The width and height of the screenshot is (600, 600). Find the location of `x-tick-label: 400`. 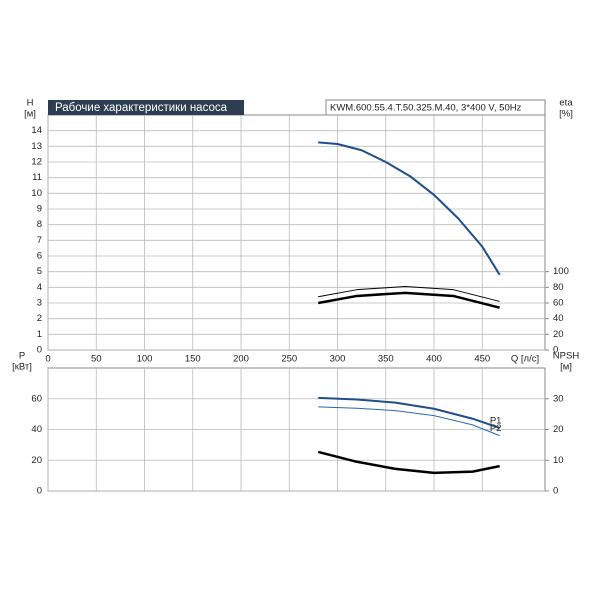

x-tick-label: 400 is located at coordinates (434, 359).